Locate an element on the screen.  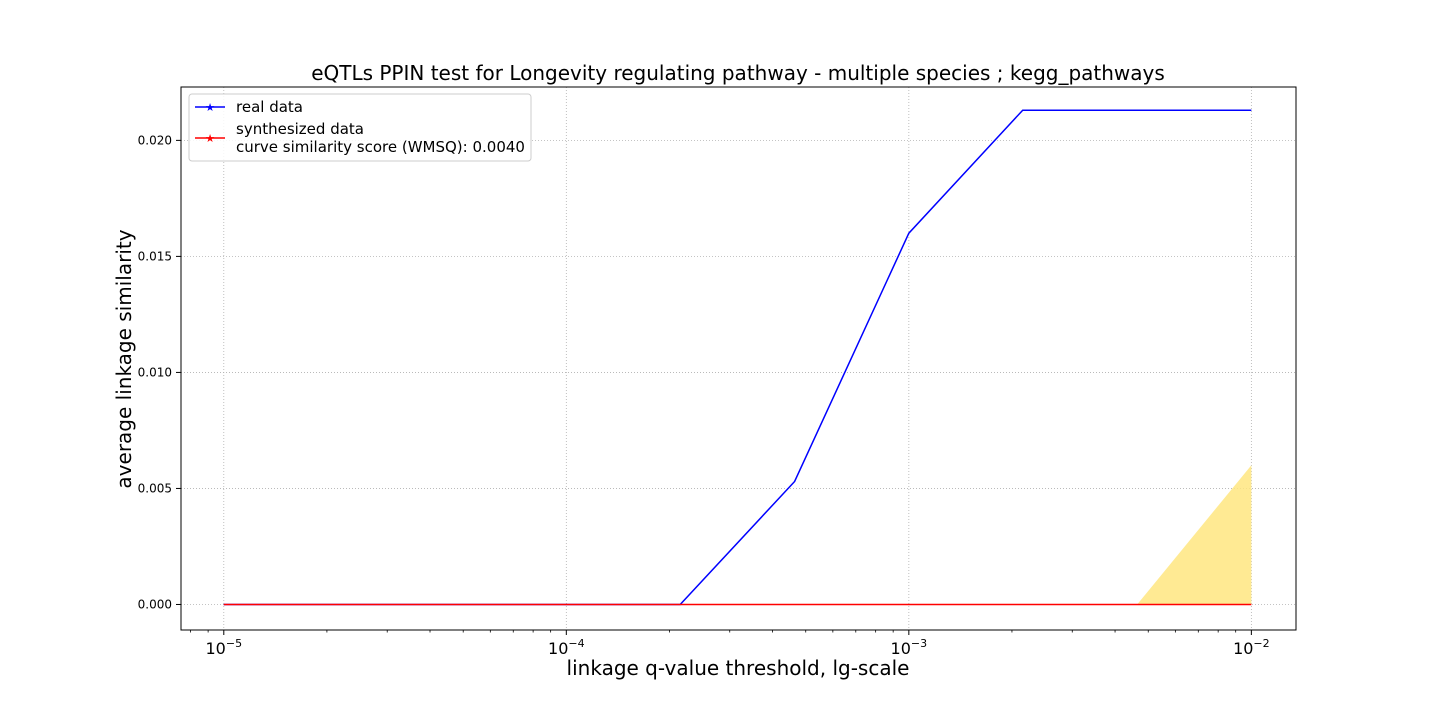
x-tick-label: 10⁻⁵ is located at coordinates (224, 647).